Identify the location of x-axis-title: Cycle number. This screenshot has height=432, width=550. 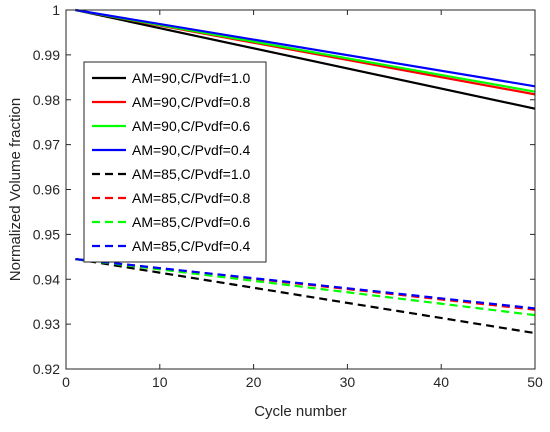
(300, 411).